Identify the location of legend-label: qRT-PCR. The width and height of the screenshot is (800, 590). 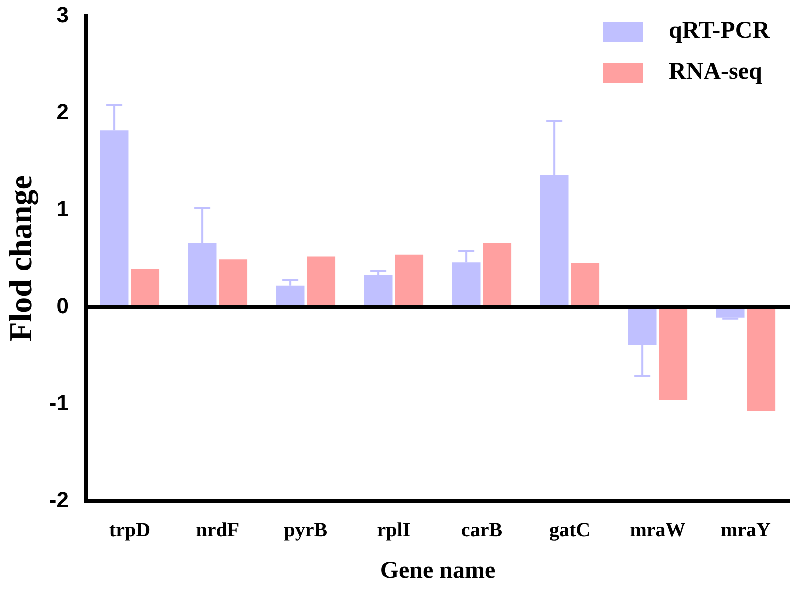
(719, 31).